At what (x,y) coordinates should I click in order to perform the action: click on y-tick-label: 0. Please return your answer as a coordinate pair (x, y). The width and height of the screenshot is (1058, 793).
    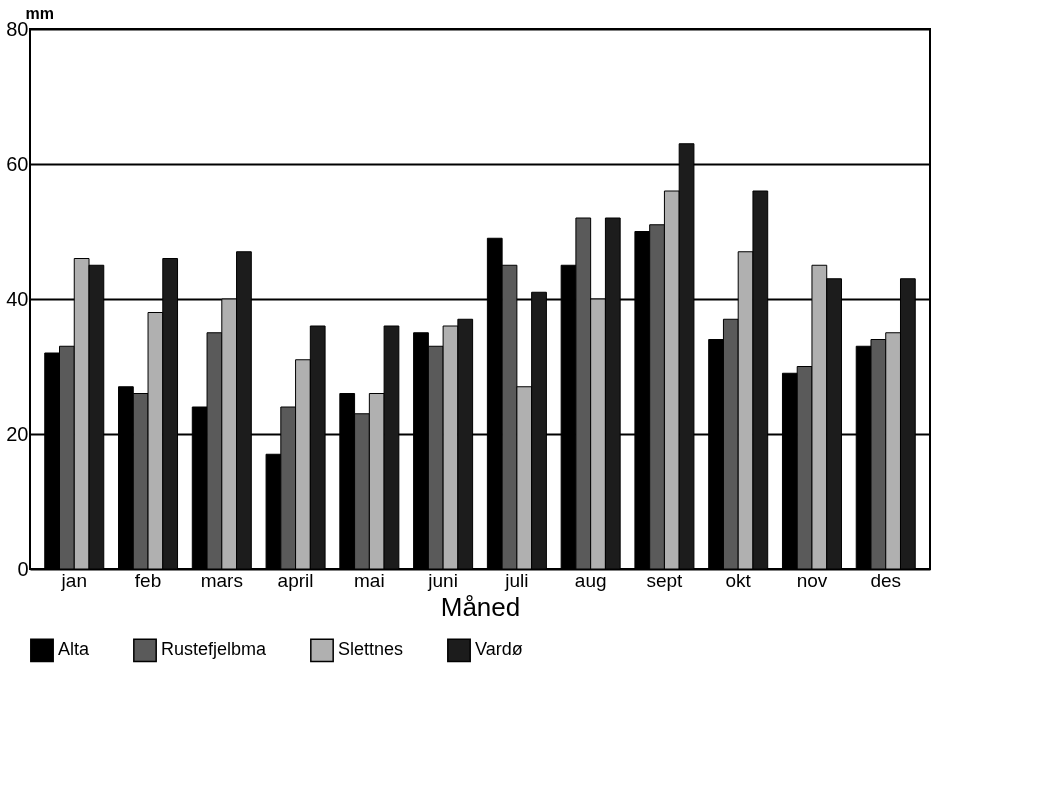
    Looking at the image, I should click on (23, 568).